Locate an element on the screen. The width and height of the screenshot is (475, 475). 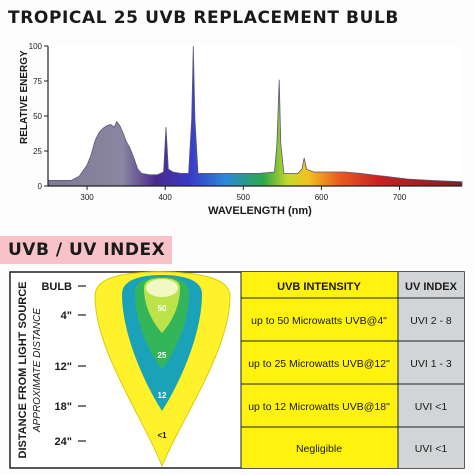
row3-index: UVI <1 is located at coordinates (431, 407).